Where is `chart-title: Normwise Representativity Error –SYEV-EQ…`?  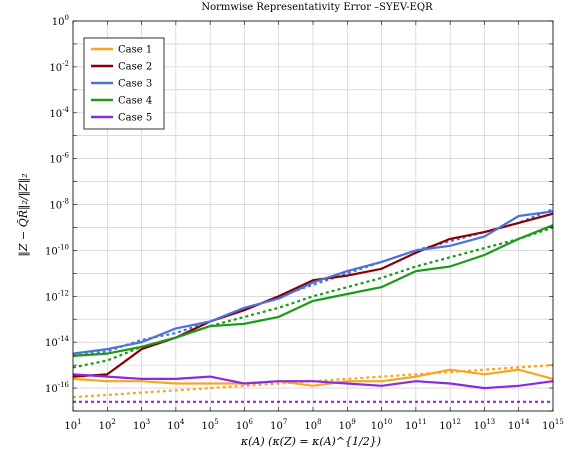
chart-title: Normwise Representativity Error –SYEV-EQ… is located at coordinates (317, 7).